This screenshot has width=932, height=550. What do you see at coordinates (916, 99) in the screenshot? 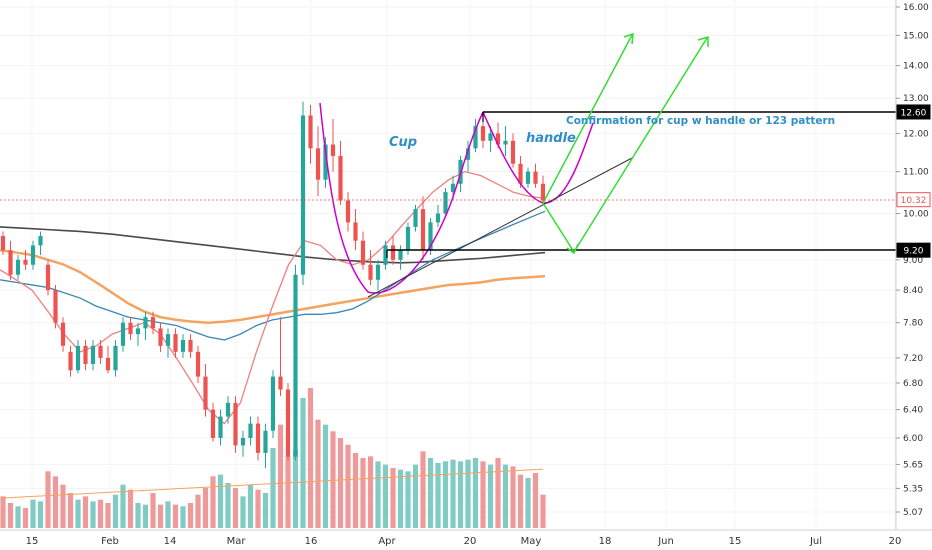
I see `price-tick-label: 13.00` at bounding box center [916, 99].